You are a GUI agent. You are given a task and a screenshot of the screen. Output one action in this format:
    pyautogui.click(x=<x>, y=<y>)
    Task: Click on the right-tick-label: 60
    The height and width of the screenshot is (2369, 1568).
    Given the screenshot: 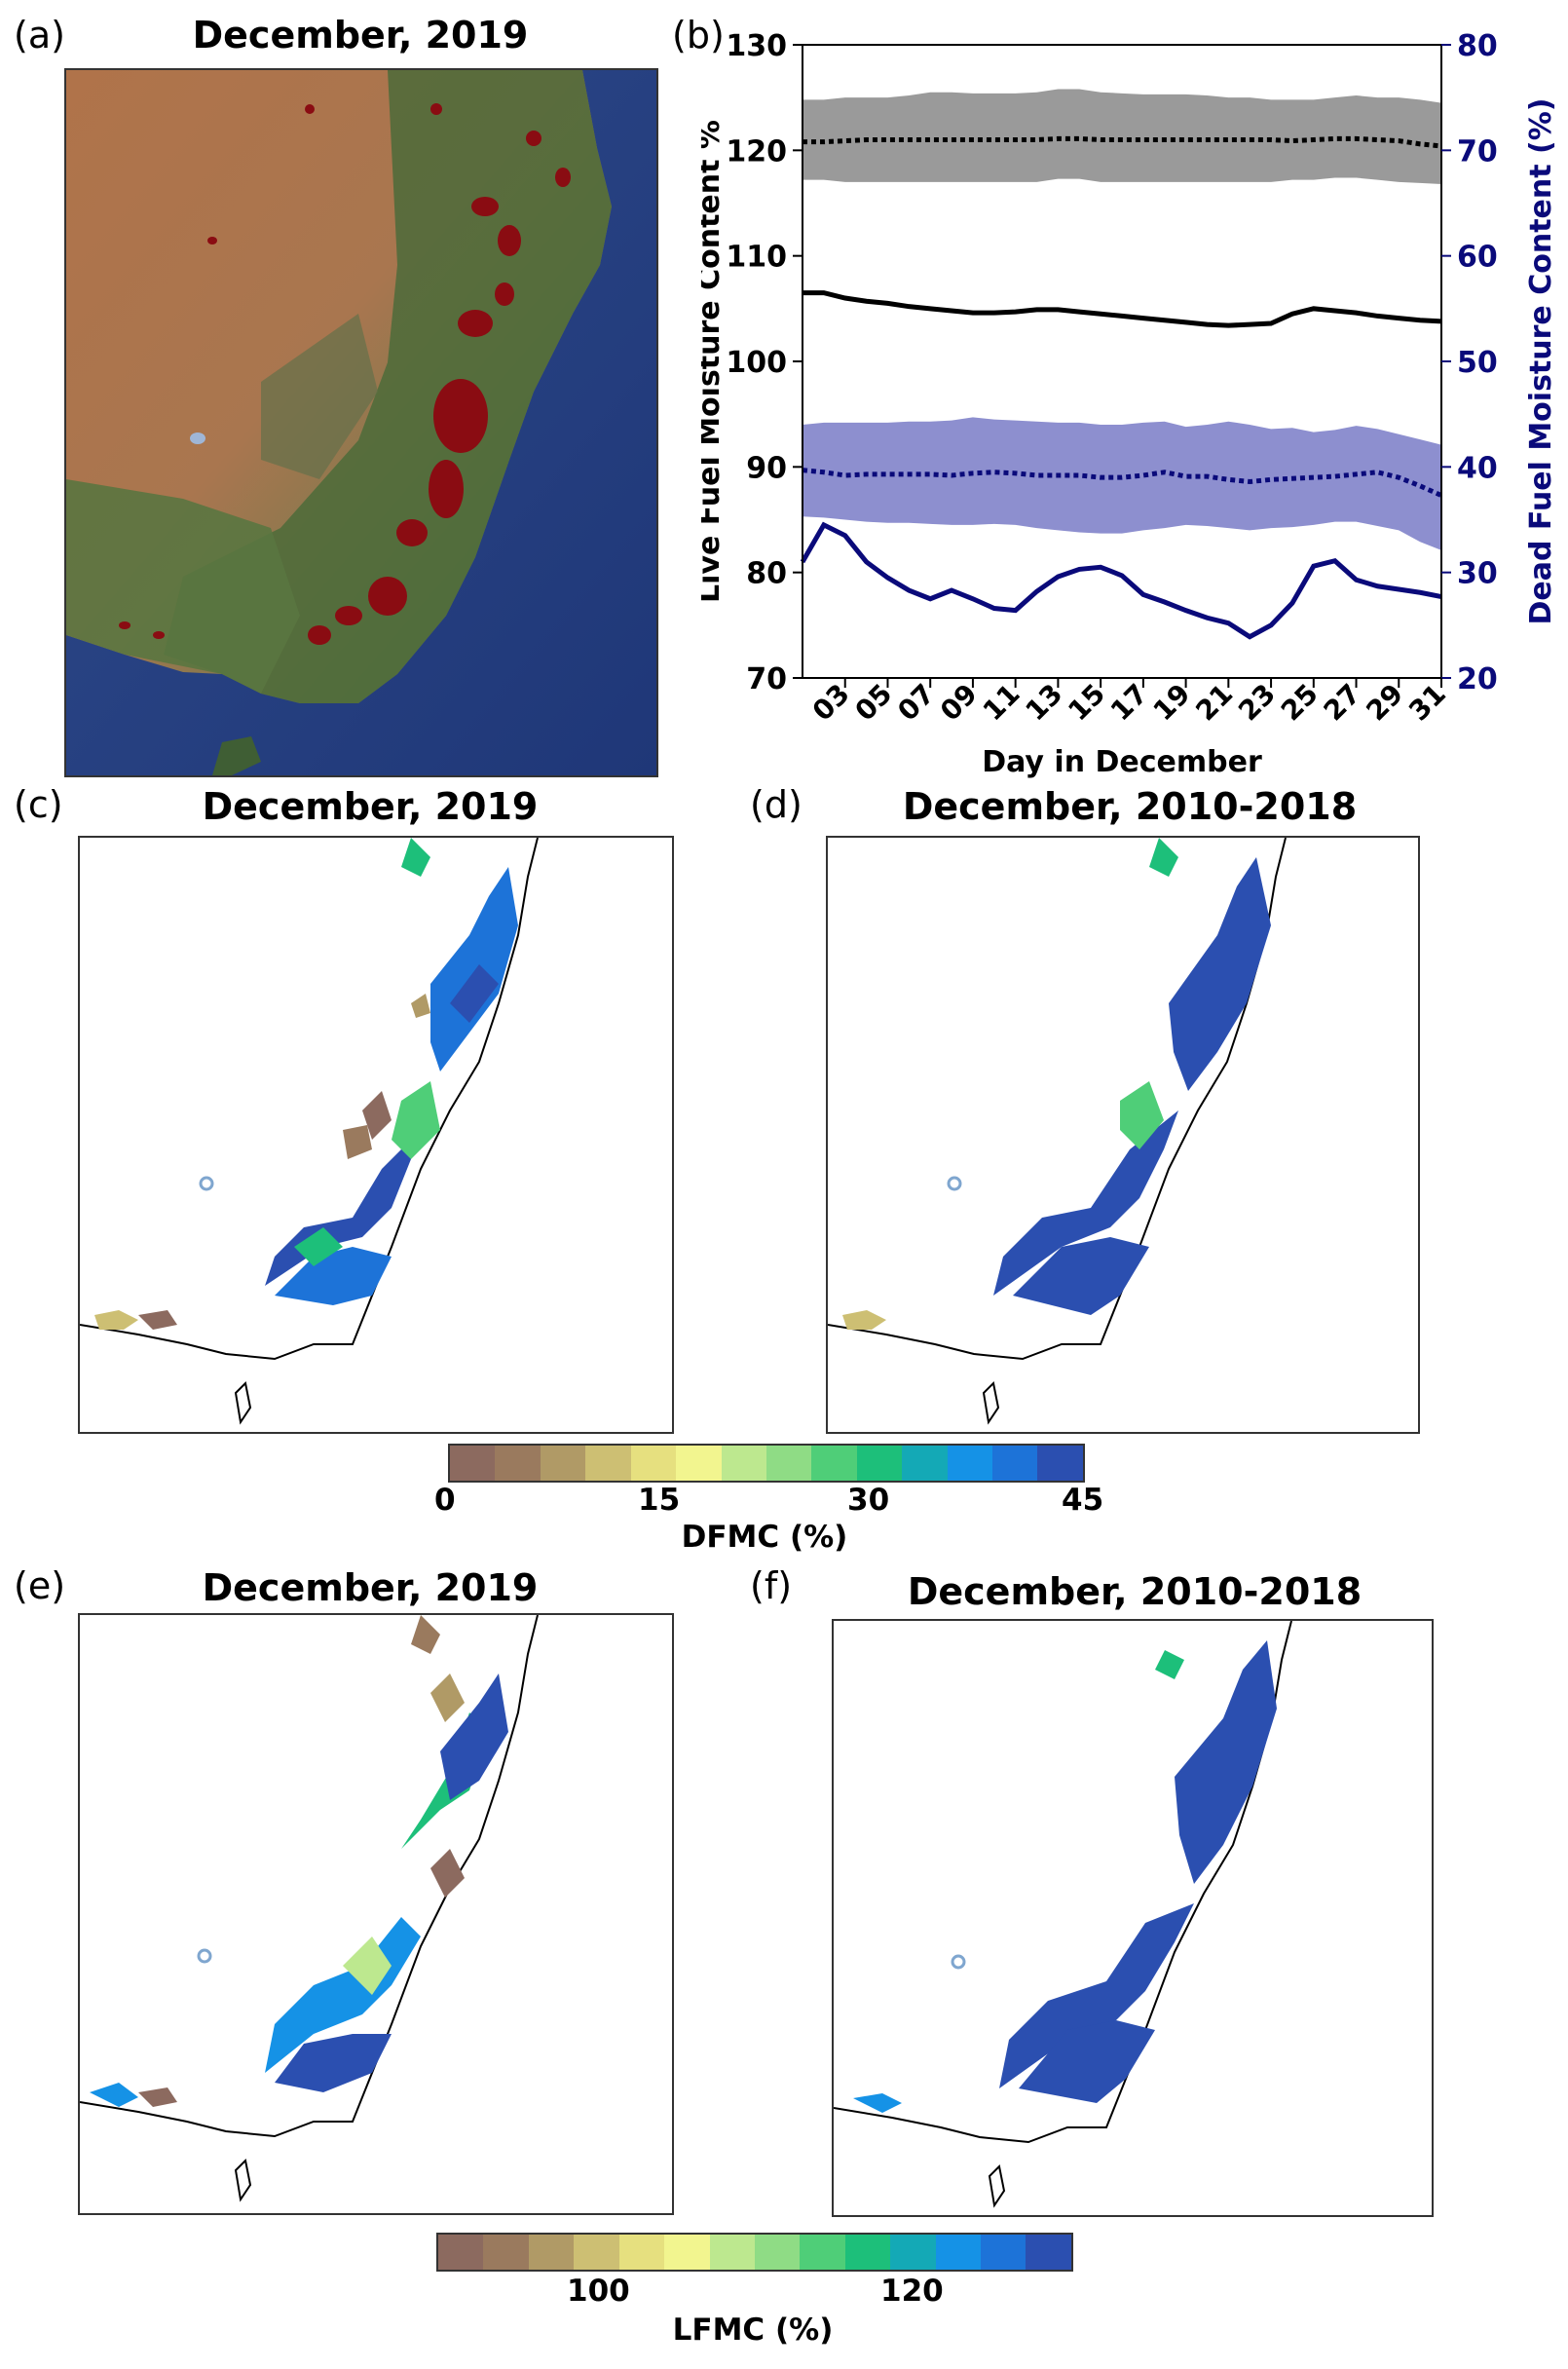 What is the action you would take?
    pyautogui.click(x=1477, y=258)
    